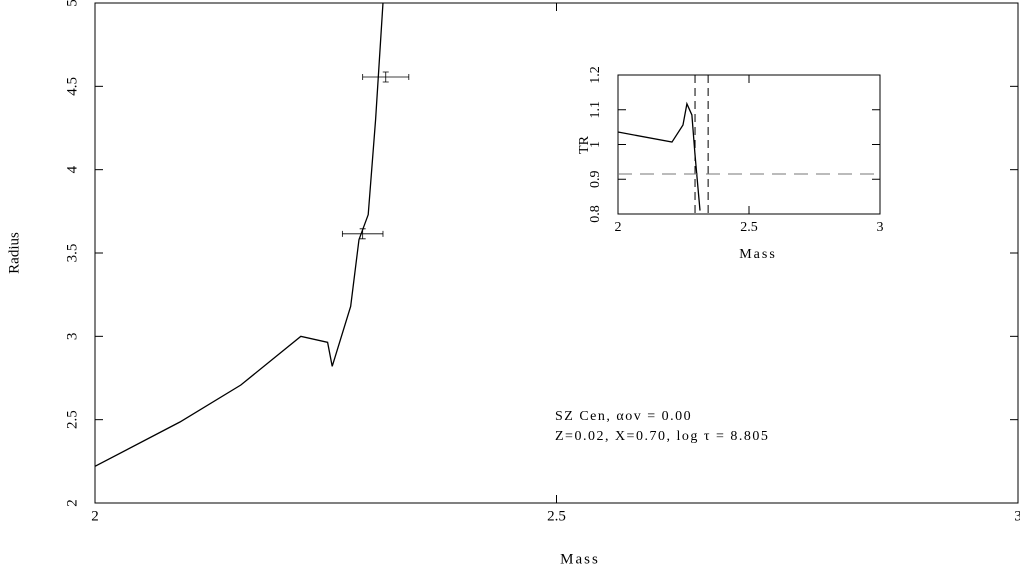 This screenshot has width=1020, height=567. What do you see at coordinates (595, 144) in the screenshot?
I see `y-tick-label: 1` at bounding box center [595, 144].